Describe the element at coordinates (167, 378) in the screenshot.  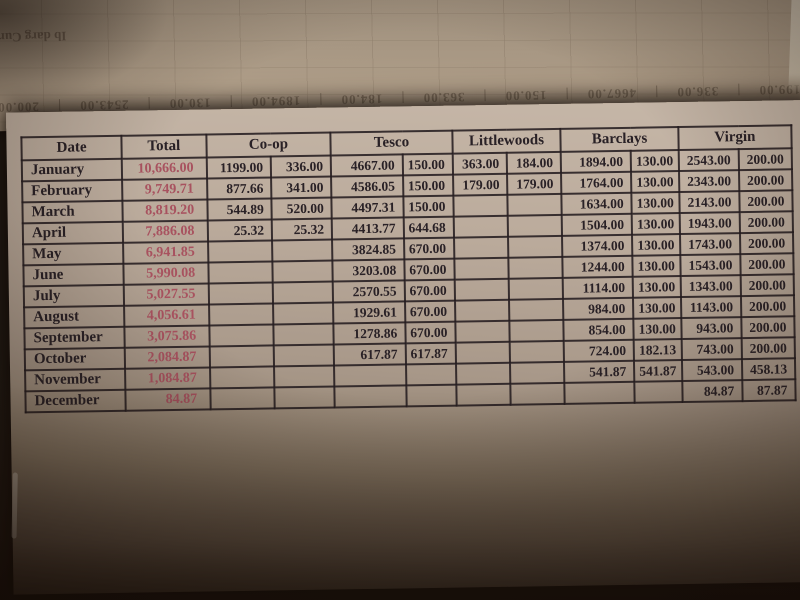
I see `total-cell: 1,084.87` at that location.